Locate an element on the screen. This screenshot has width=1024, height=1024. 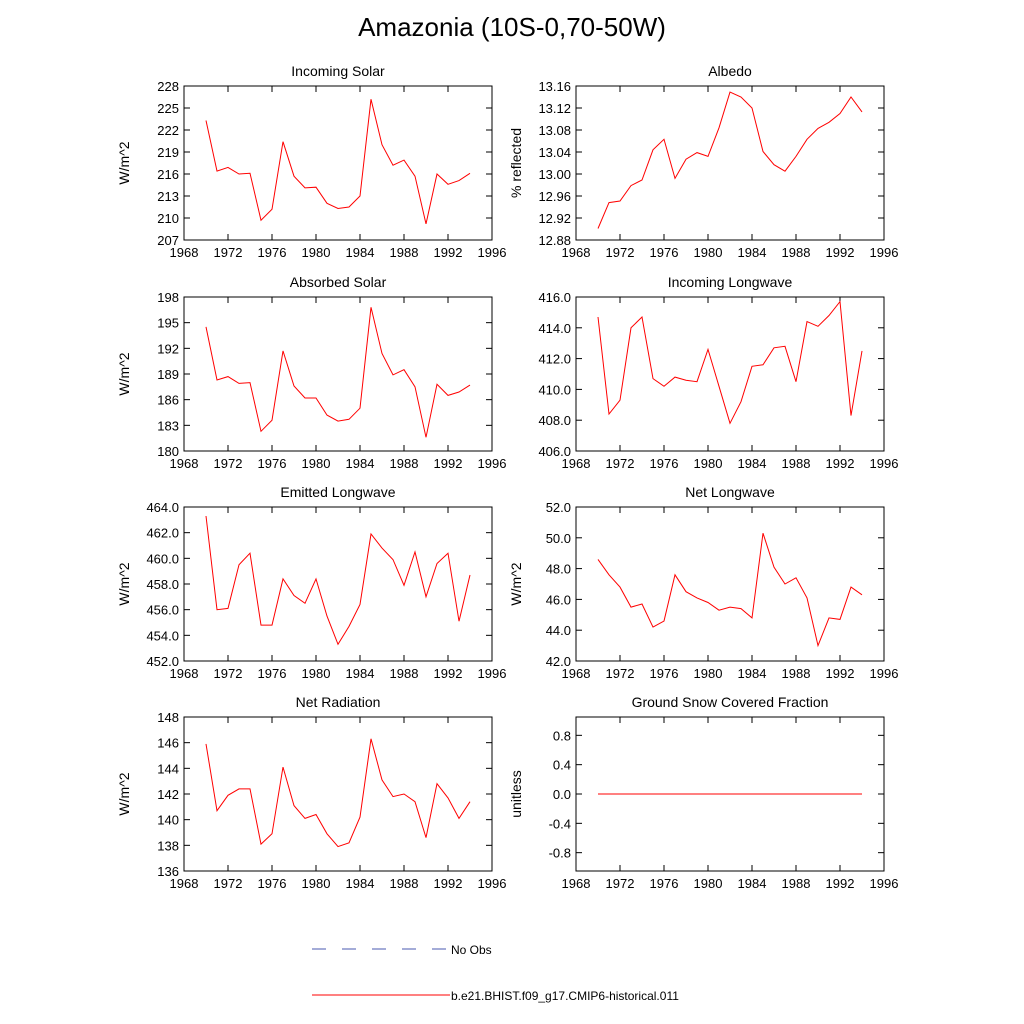
panel-6-ytick-label: 48.0 is located at coordinates (558, 569).